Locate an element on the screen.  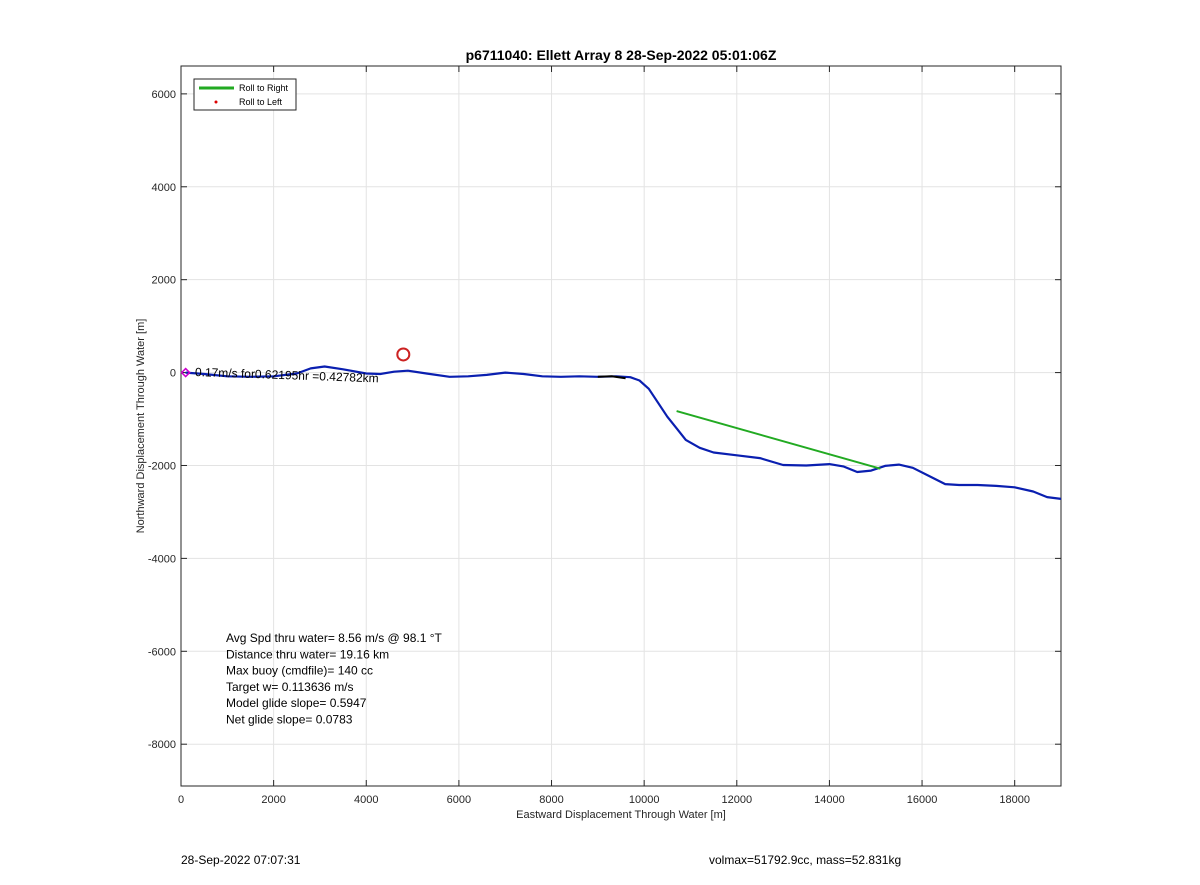
x-tick-label: 2000 is located at coordinates (273, 800).